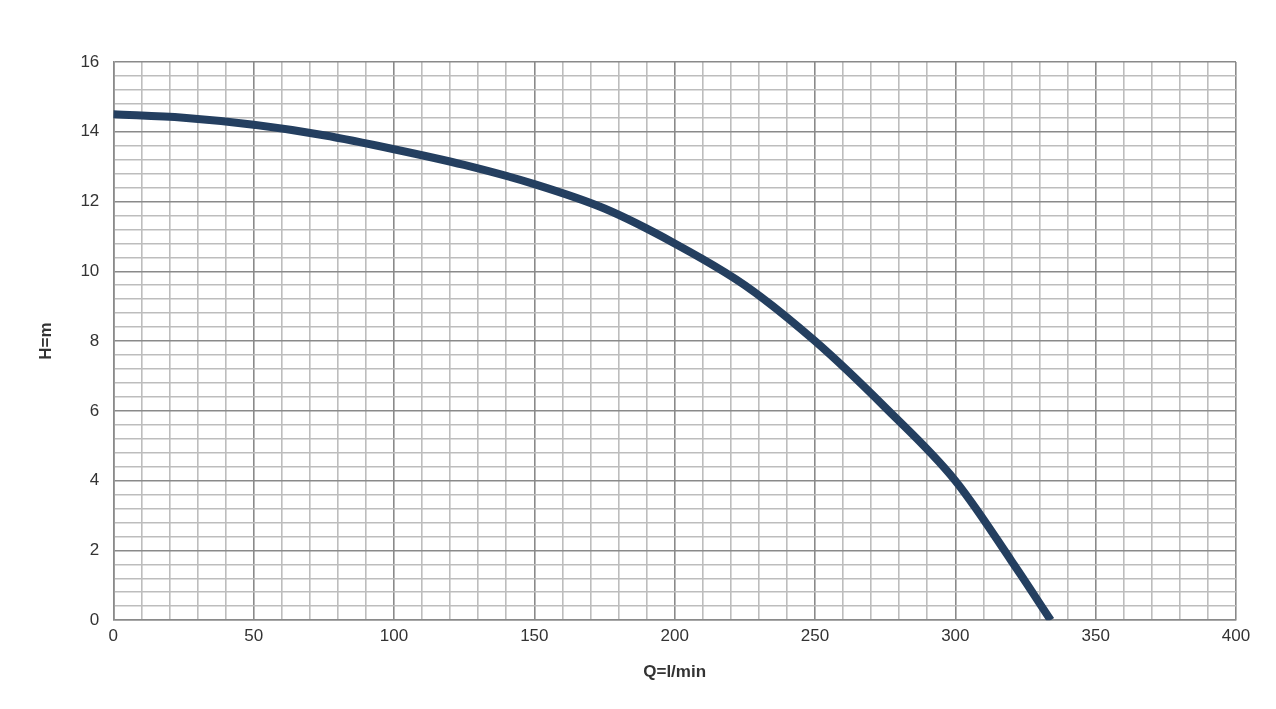 This screenshot has height=709, width=1276. What do you see at coordinates (90, 271) in the screenshot?
I see `y-tick-label: 10` at bounding box center [90, 271].